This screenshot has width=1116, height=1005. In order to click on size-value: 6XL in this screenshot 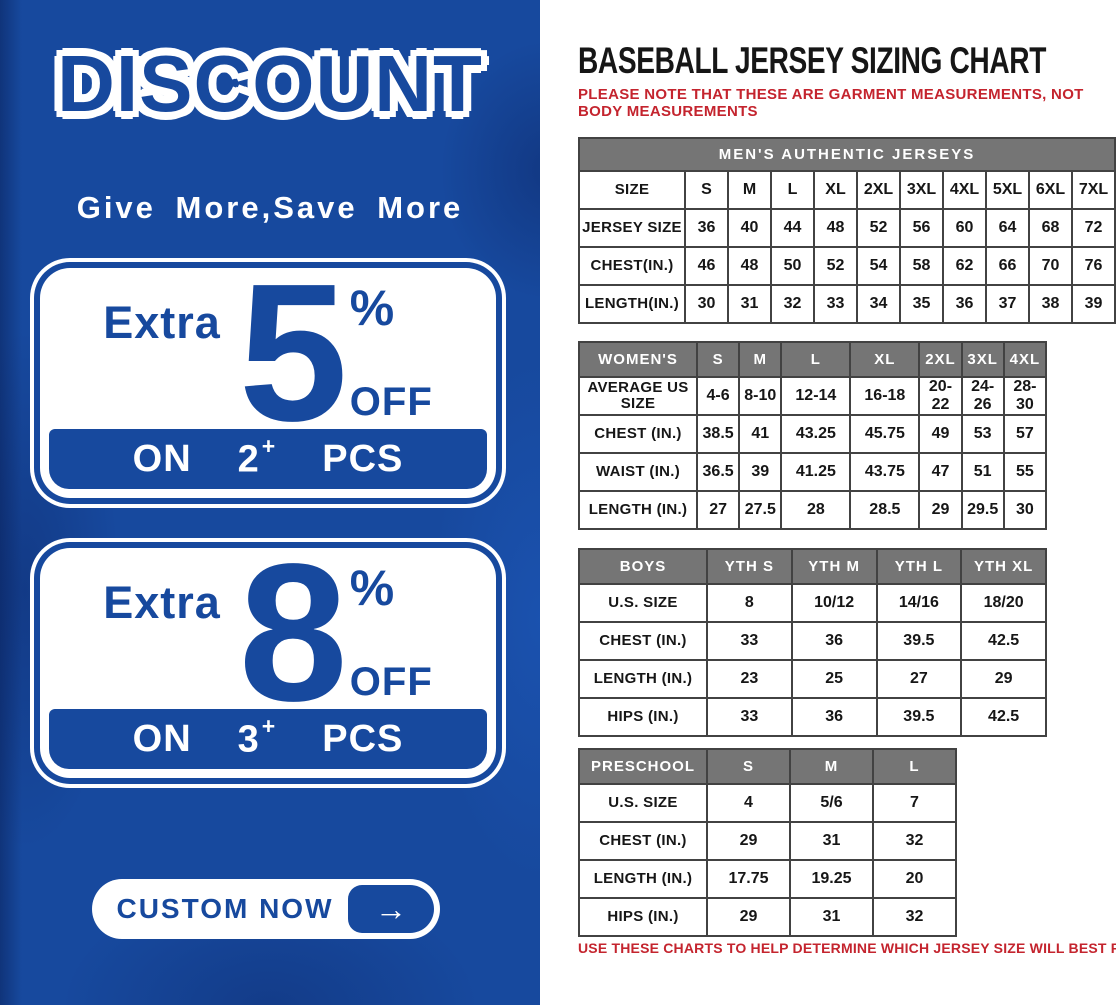, I will do `click(1050, 190)`.